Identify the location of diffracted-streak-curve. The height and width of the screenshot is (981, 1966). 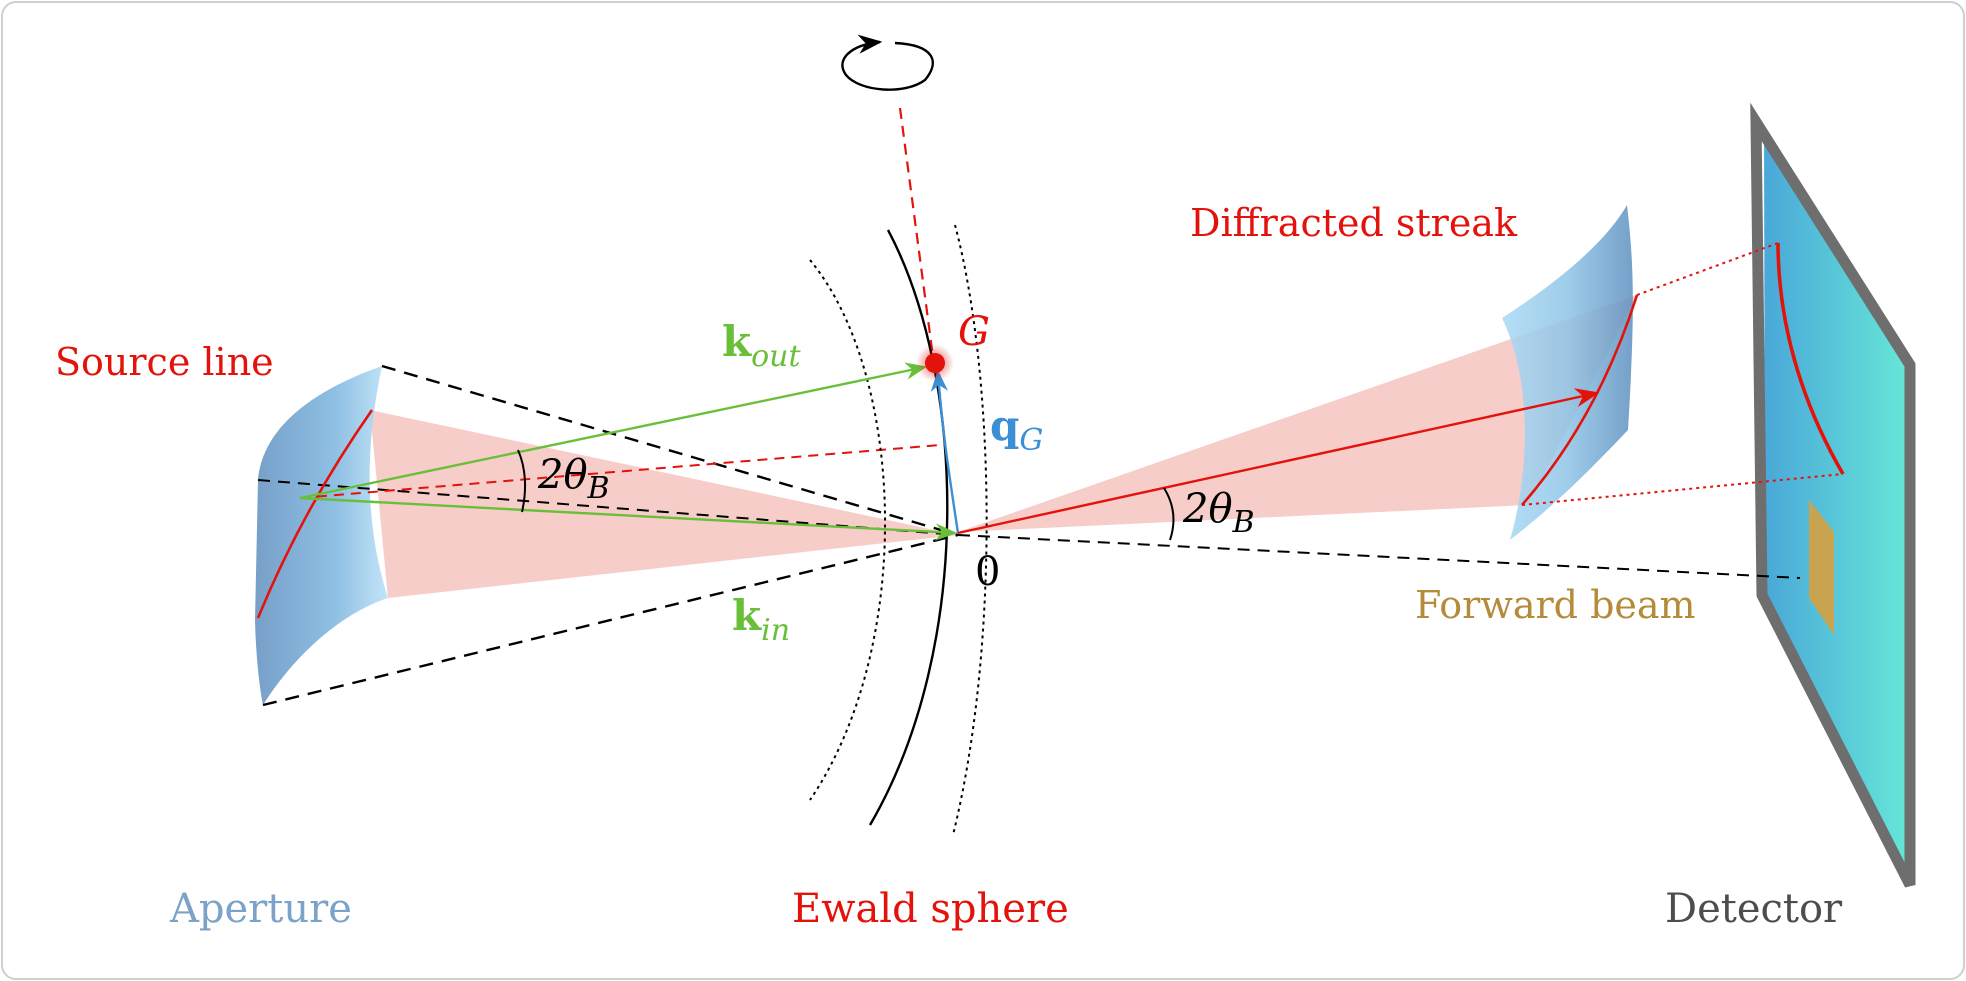
(1580, 400).